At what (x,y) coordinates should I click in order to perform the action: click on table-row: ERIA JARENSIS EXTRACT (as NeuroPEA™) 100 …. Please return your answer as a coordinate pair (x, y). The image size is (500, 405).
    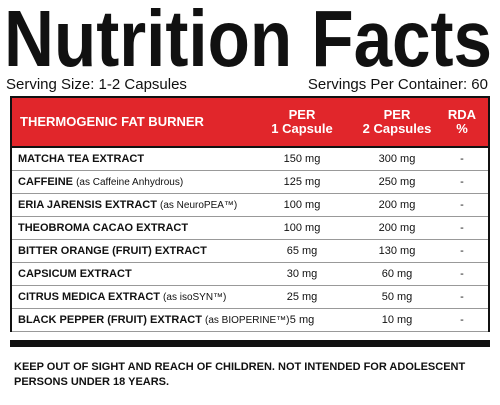
    Looking at the image, I should click on (250, 205).